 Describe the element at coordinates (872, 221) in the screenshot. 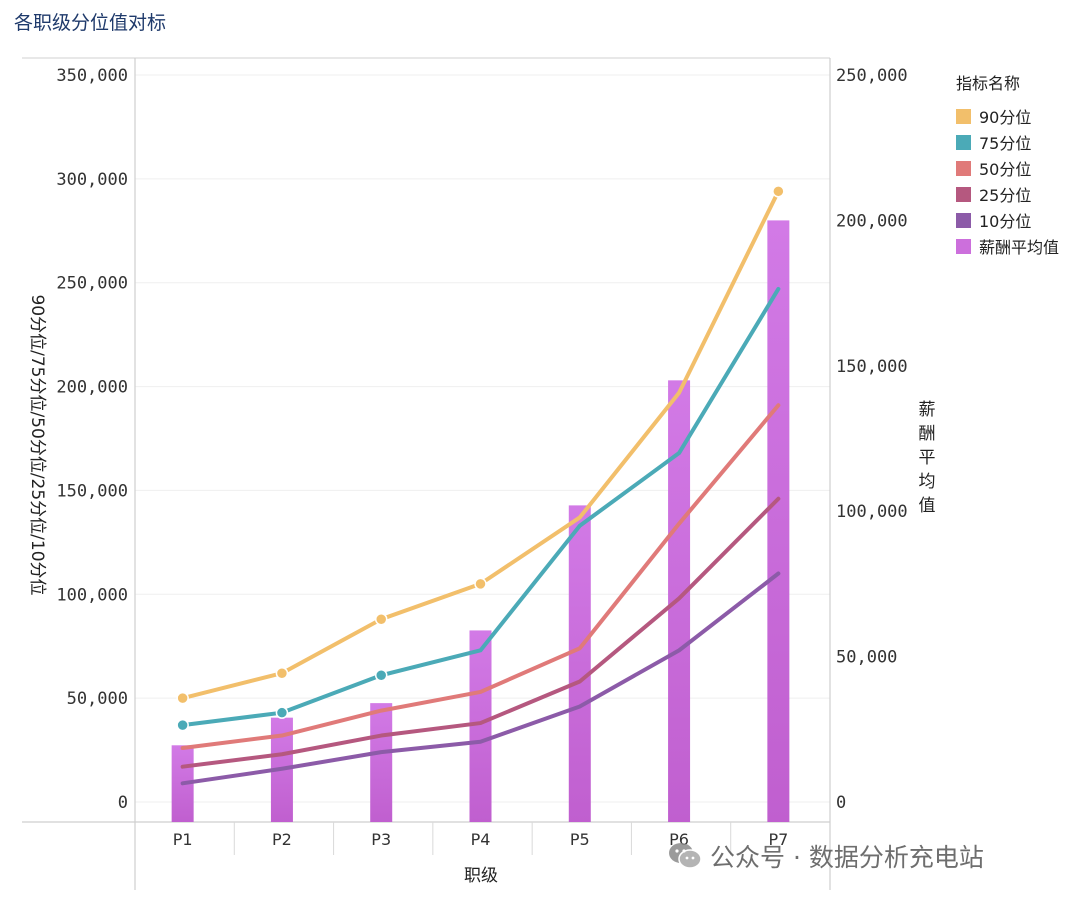

I see `right-tick-label: 200,000` at that location.